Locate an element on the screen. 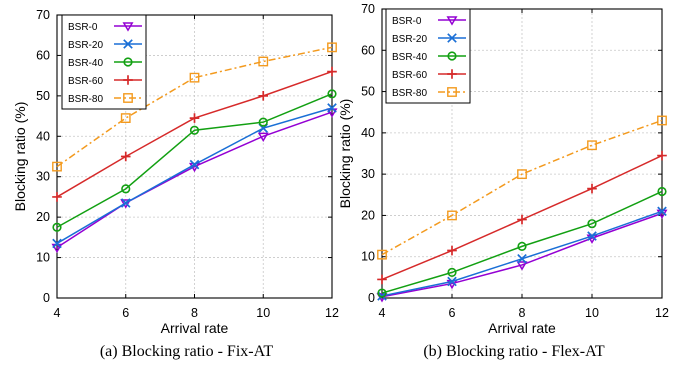 The width and height of the screenshot is (694, 367). chart-caption: (b) Blocking ratio - Flex-AT is located at coordinates (514, 351).